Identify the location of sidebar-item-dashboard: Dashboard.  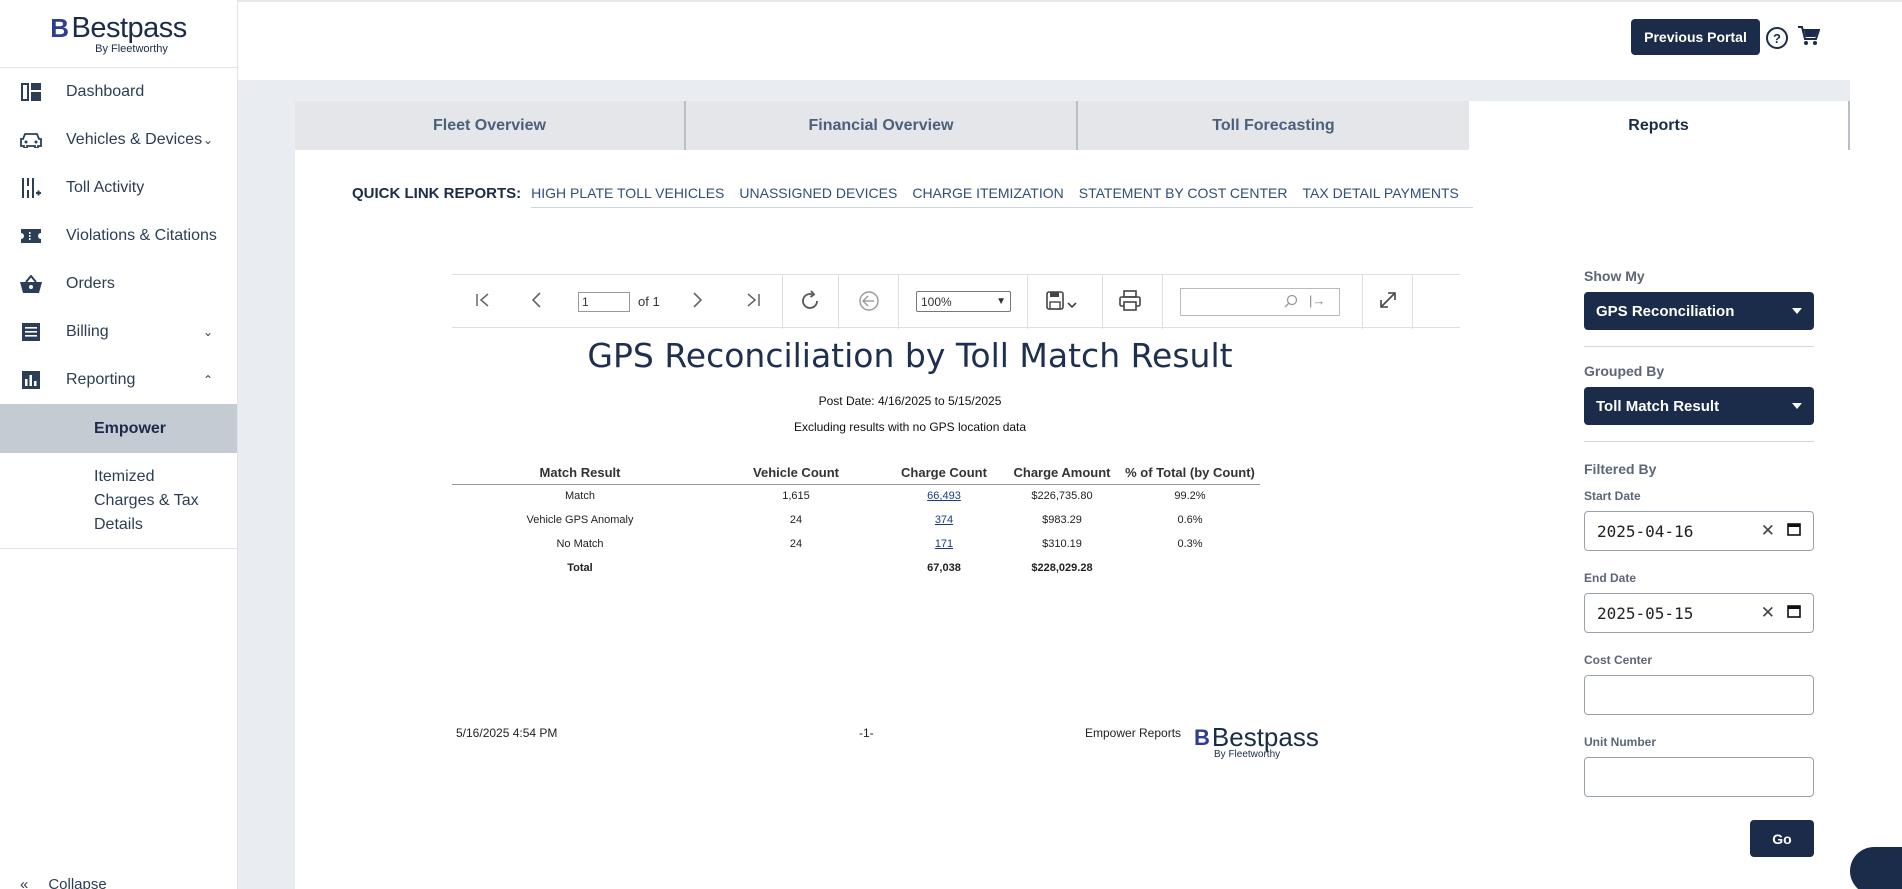
(118, 92).